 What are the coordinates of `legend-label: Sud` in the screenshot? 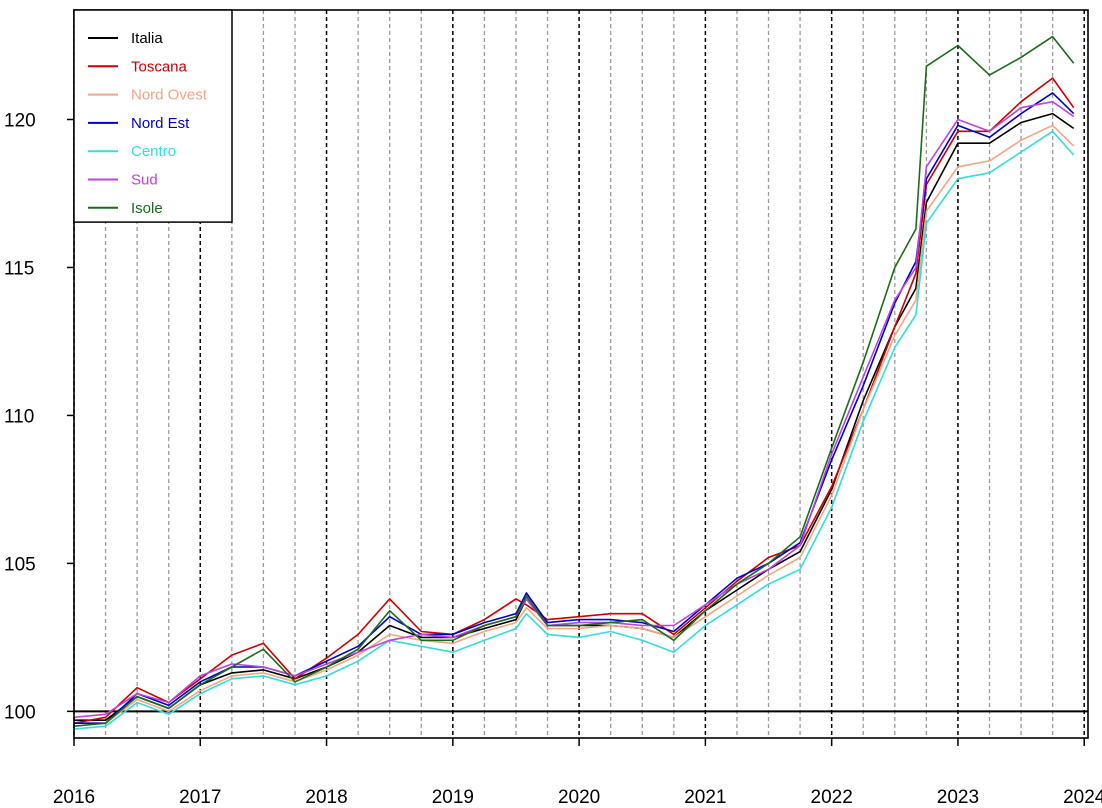 It's located at (144, 180).